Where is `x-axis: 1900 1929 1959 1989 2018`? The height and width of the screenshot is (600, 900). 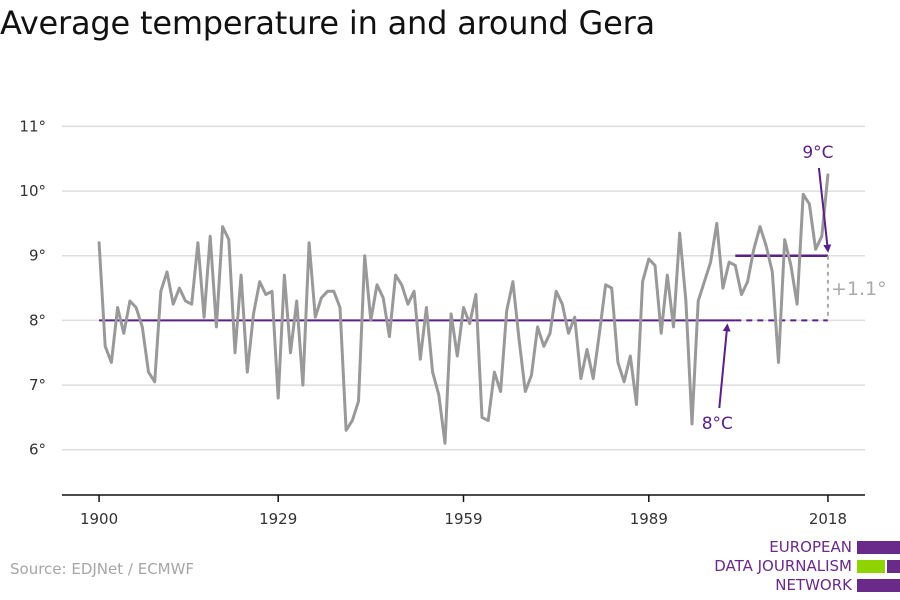 x-axis: 1900 1929 1959 1989 2018 is located at coordinates (463, 511).